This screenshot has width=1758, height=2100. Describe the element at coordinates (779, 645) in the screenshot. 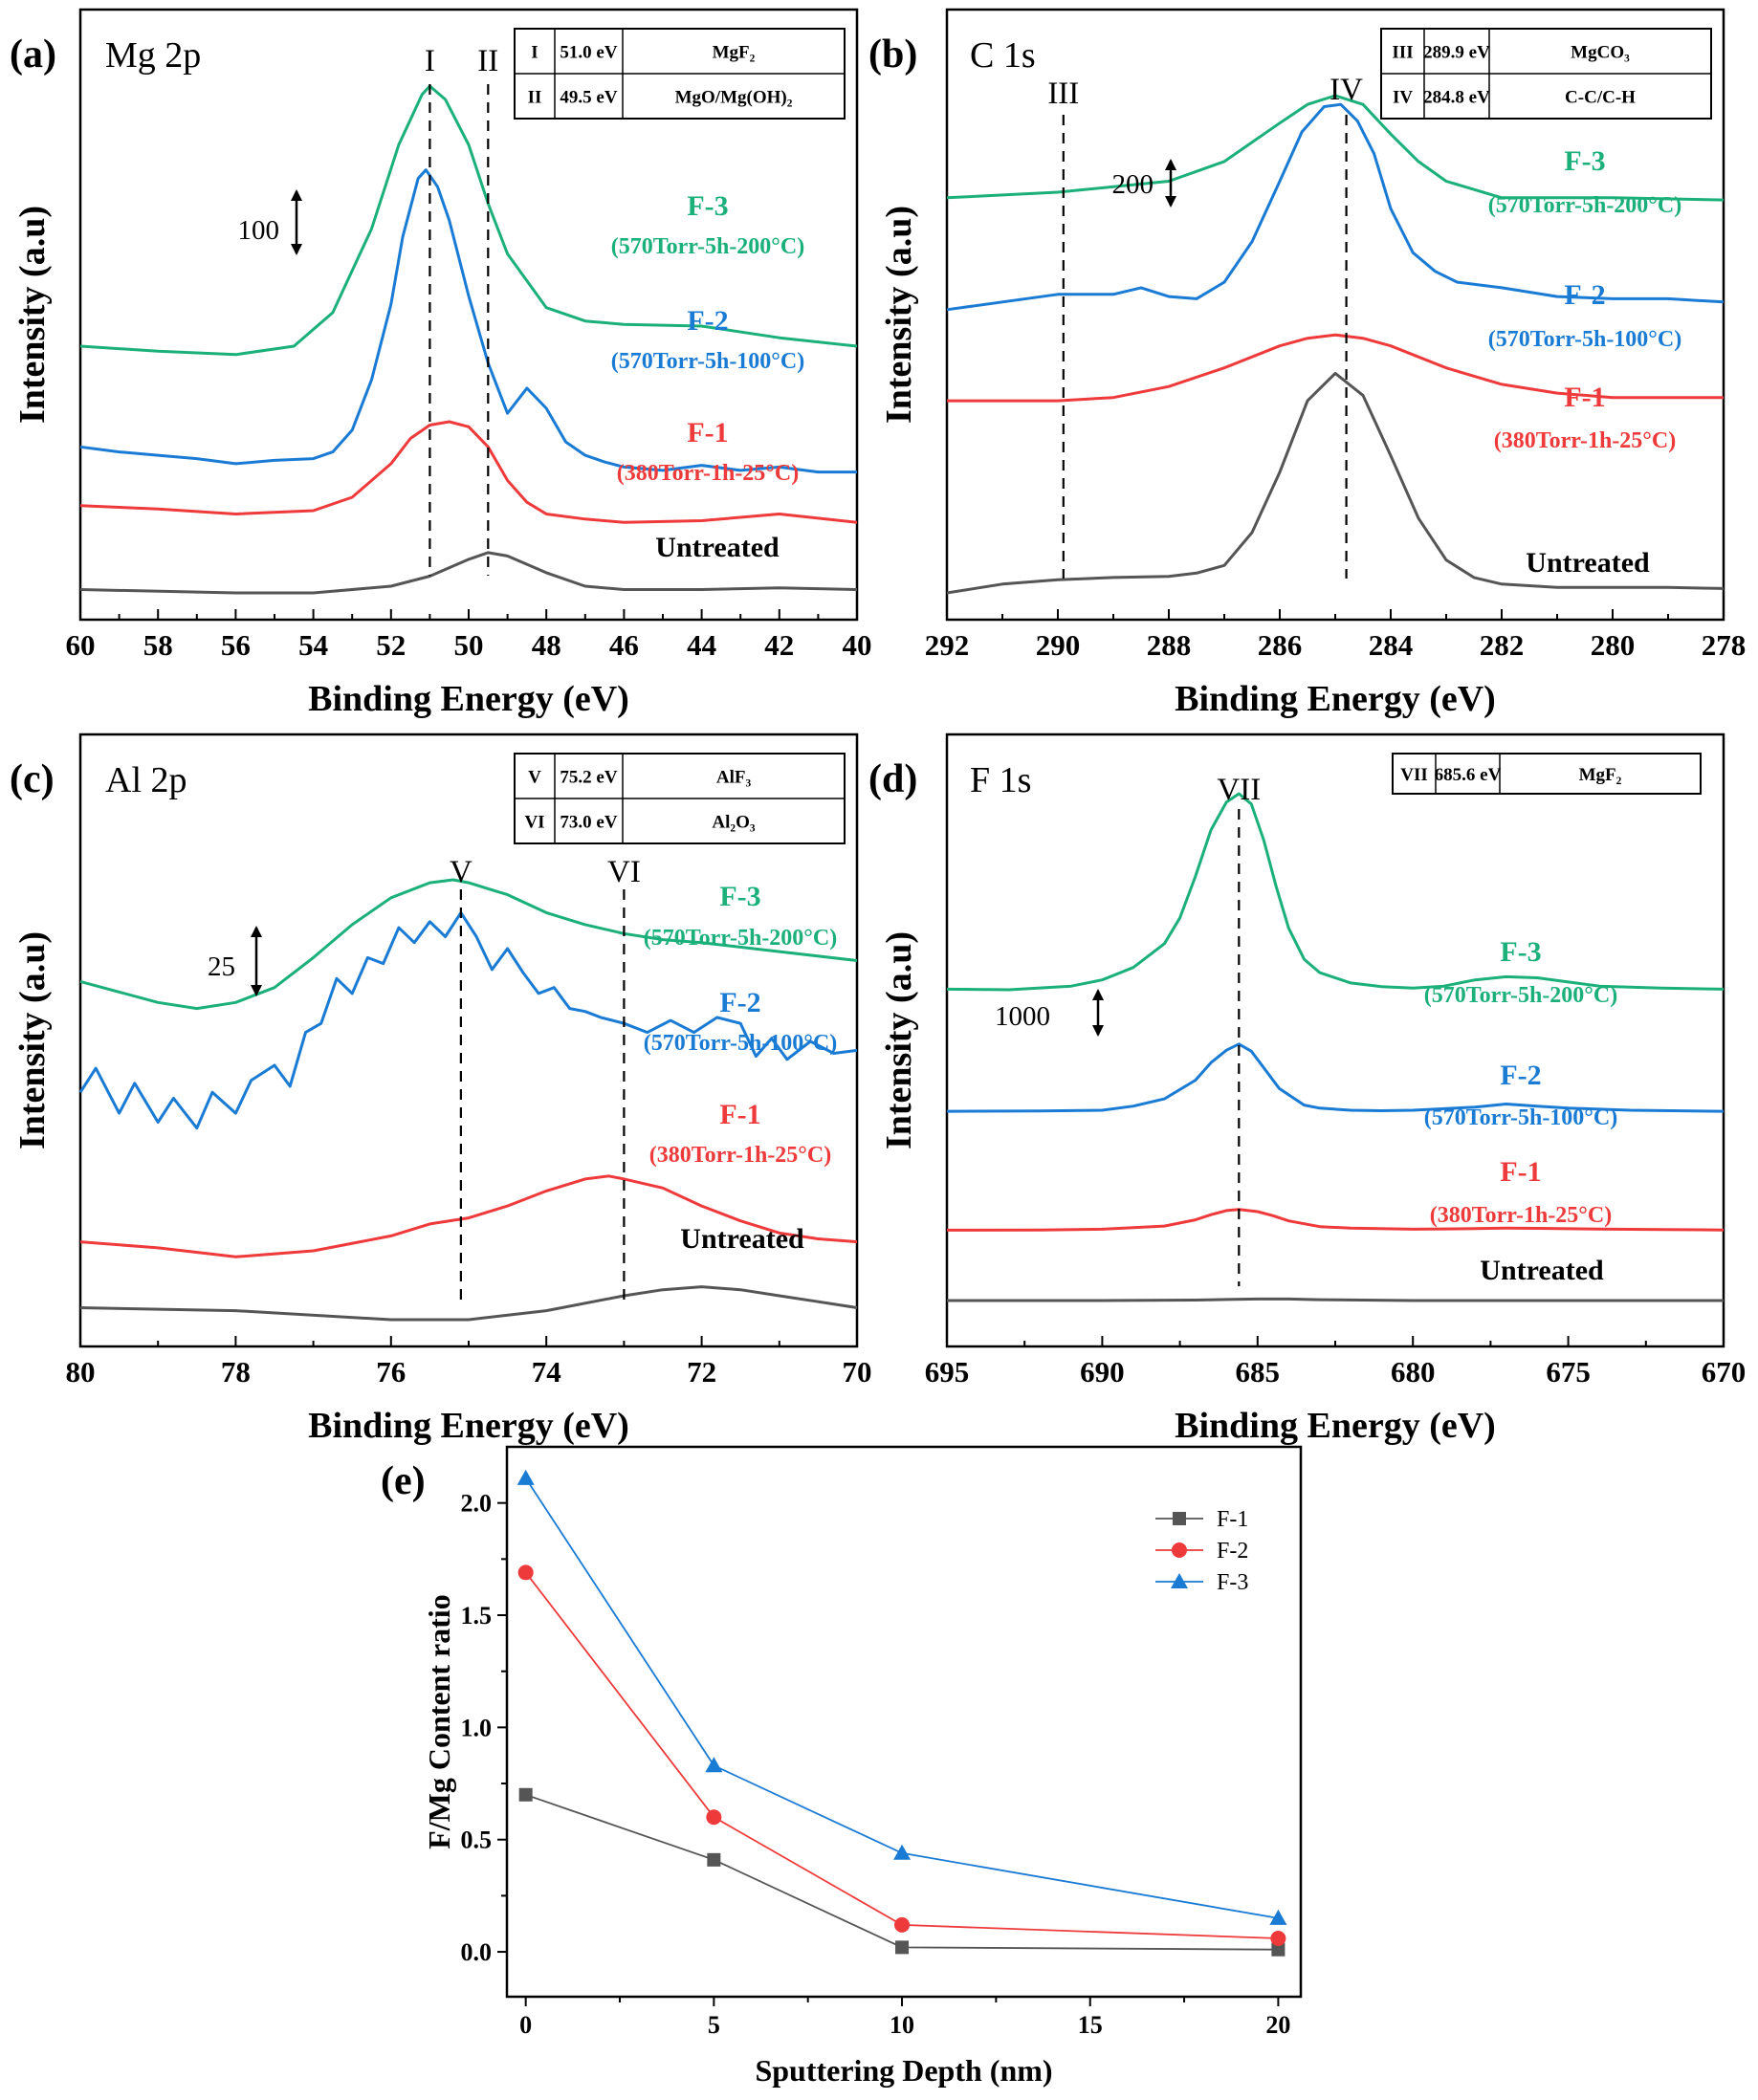

I see `x-tick-label: 42` at that location.